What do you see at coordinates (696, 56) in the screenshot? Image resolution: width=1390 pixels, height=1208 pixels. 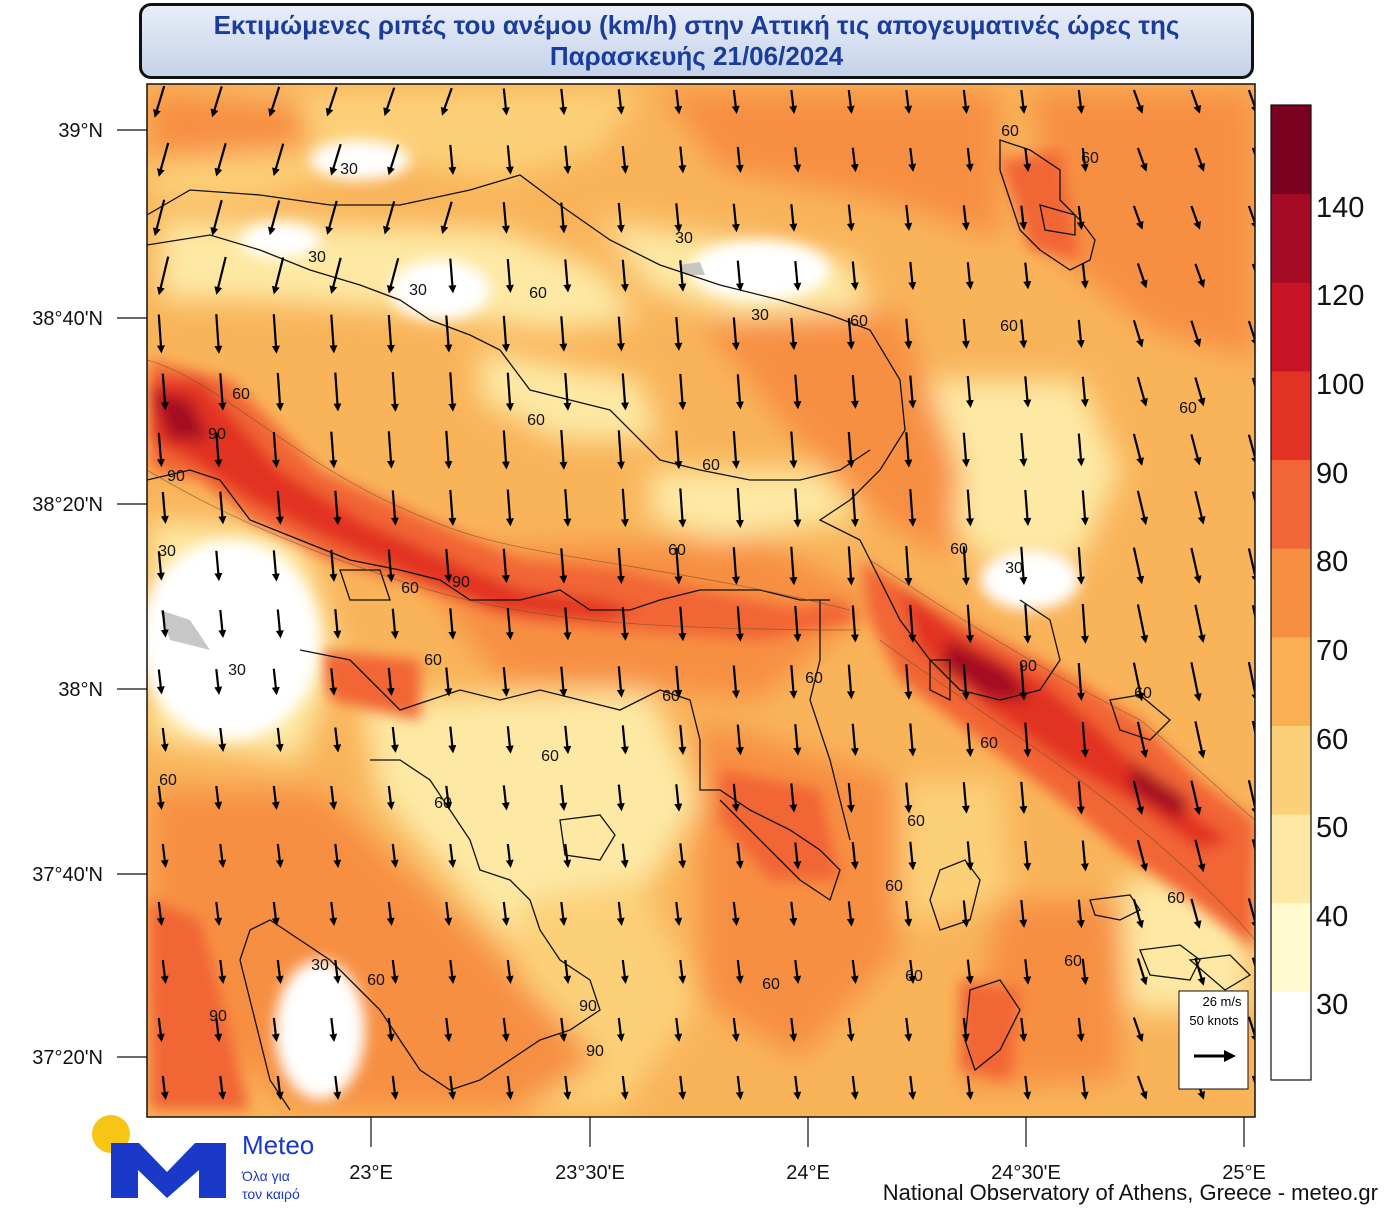 I see `title-line-2: Παρασκευής 21/06/2024` at bounding box center [696, 56].